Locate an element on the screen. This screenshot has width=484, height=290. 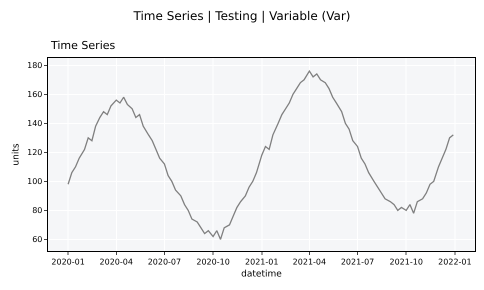
x-tick-label: 2021-04 is located at coordinates (309, 262).